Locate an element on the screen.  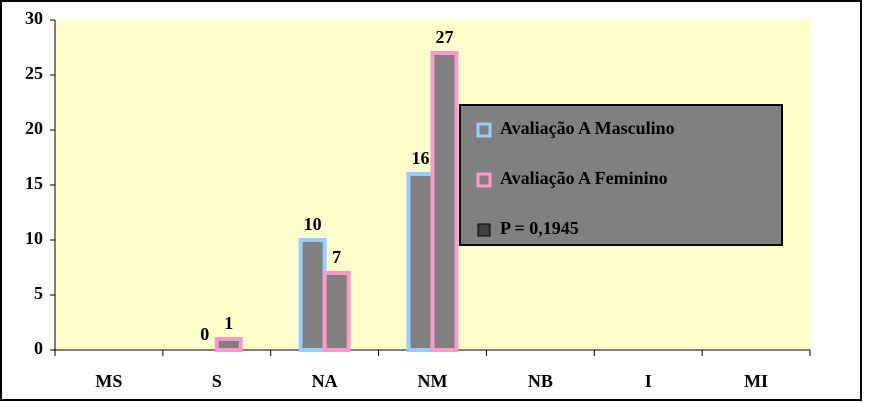
x-tick-label: NM is located at coordinates (433, 381).